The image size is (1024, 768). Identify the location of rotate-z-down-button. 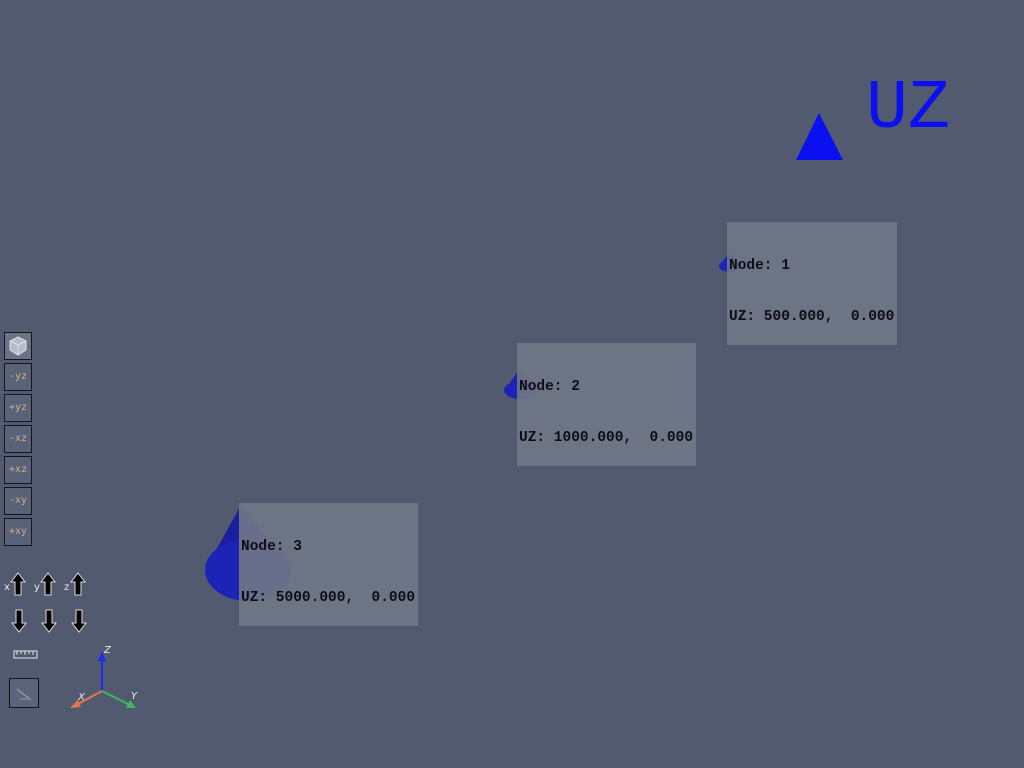
(79, 623).